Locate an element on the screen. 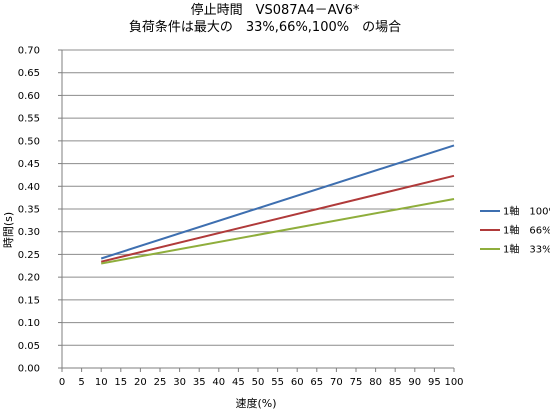 The width and height of the screenshot is (550, 410). y-tick-label: 0.70 is located at coordinates (29, 51).